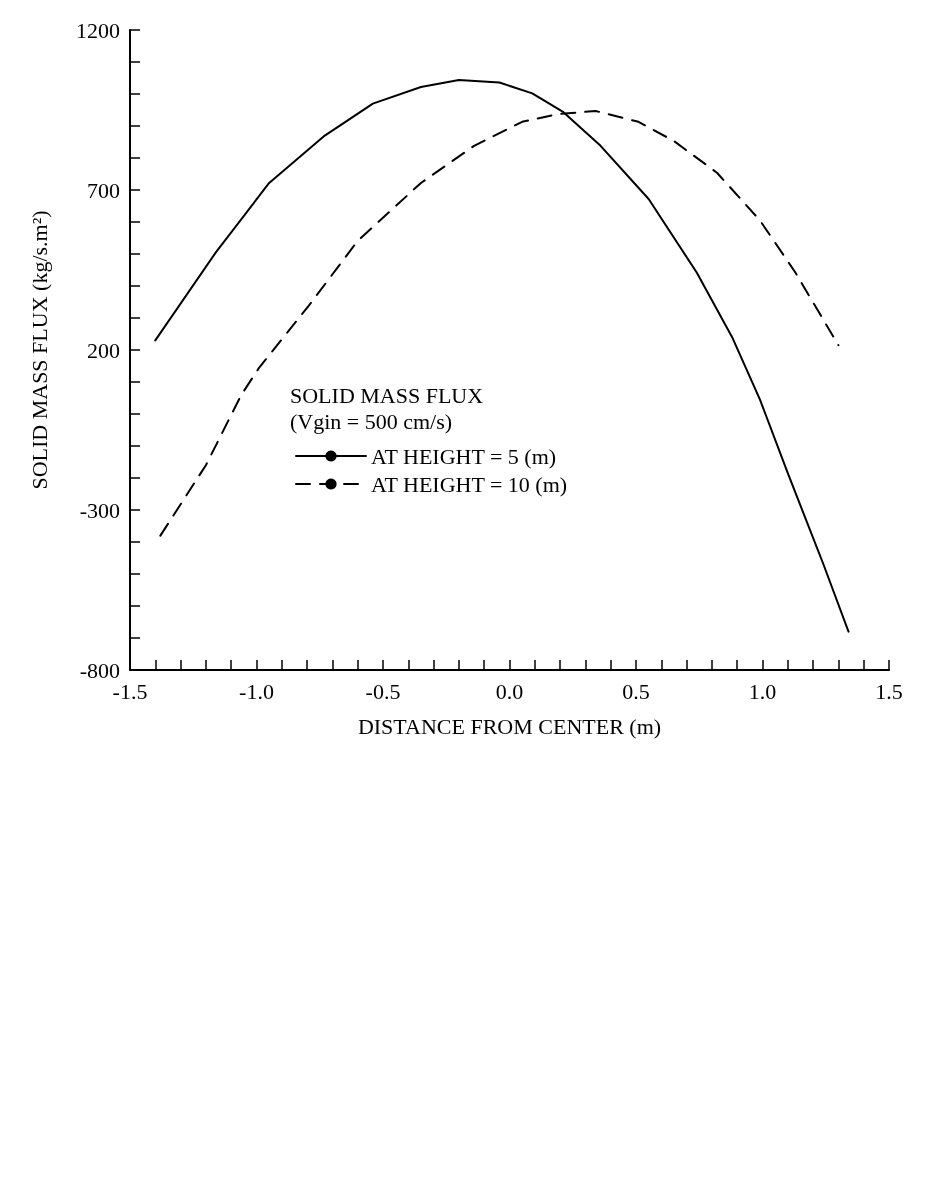 This screenshot has width=929, height=1190. I want to click on legend-label: AT HEIGHT = 5 (m), so click(464, 456).